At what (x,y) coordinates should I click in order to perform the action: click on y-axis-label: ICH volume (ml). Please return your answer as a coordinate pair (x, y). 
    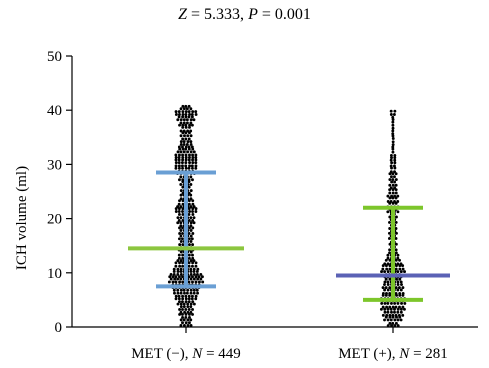
    Looking at the image, I should click on (22, 218).